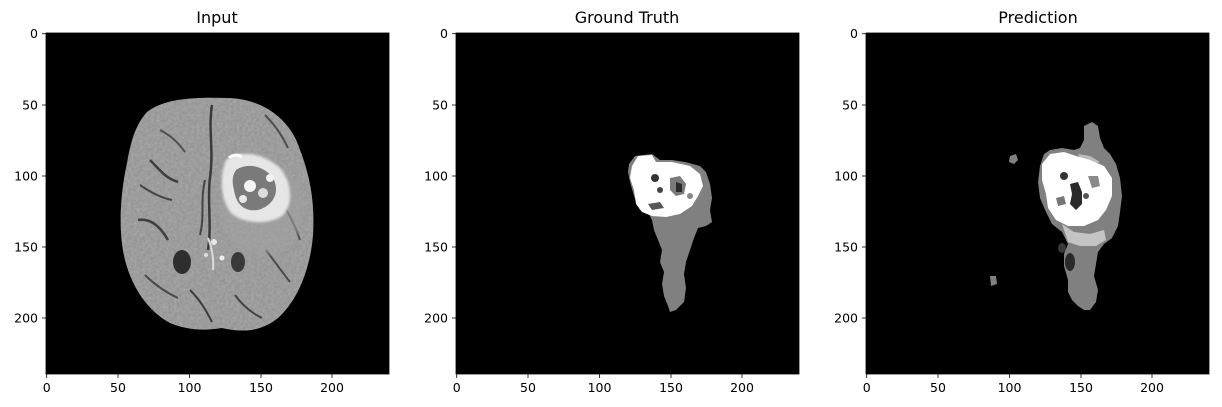  What do you see at coordinates (627, 17) in the screenshot?
I see `panel-title-ground-truth: Ground Truth` at bounding box center [627, 17].